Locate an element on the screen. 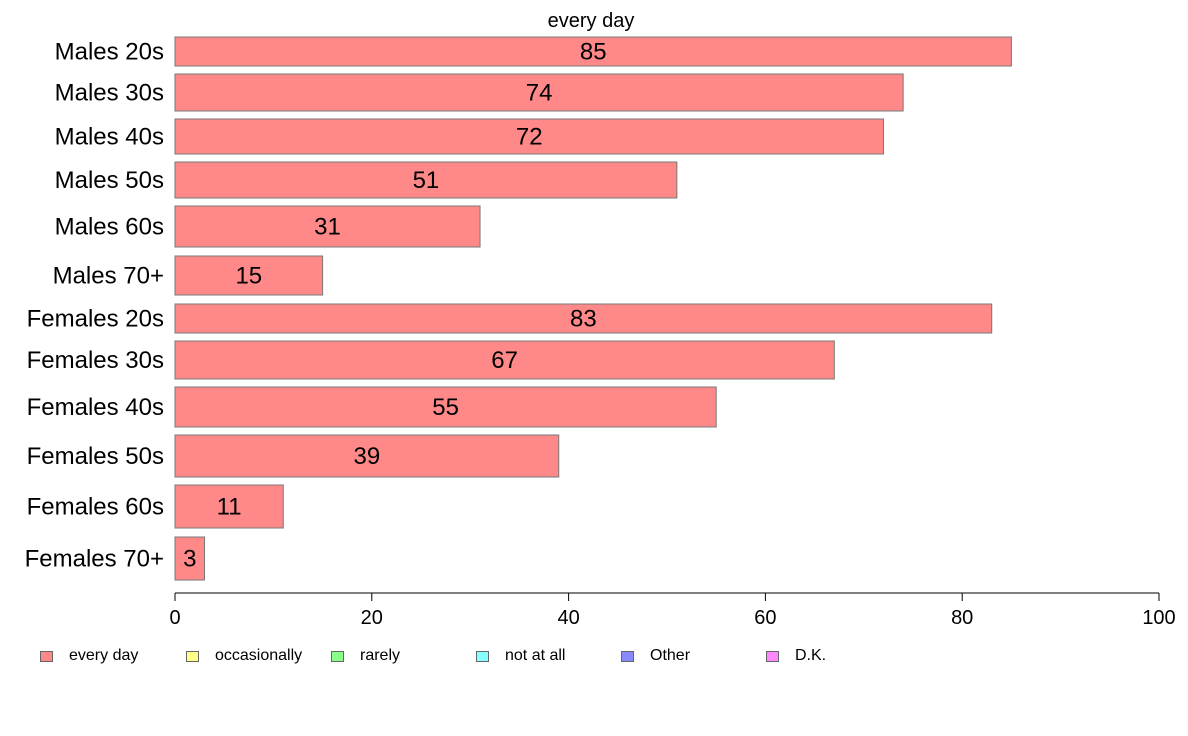 This screenshot has height=736, width=1188. legend-item: not at all is located at coordinates (520, 656).